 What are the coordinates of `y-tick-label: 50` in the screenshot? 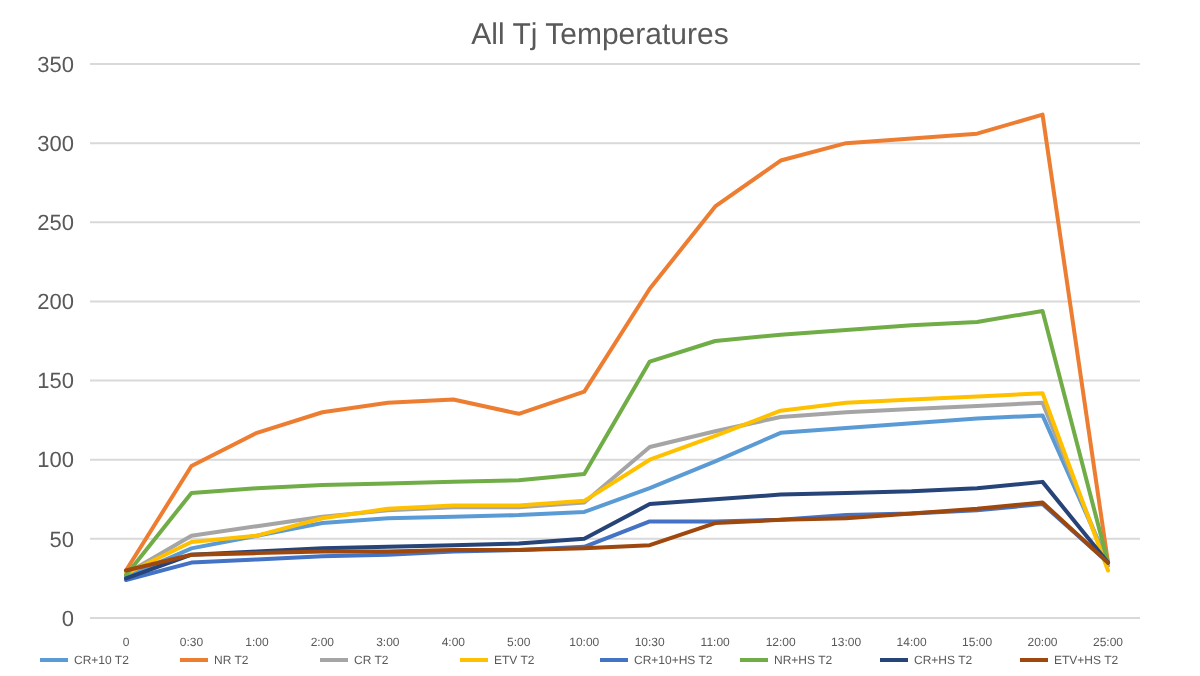 It's located at (61, 540).